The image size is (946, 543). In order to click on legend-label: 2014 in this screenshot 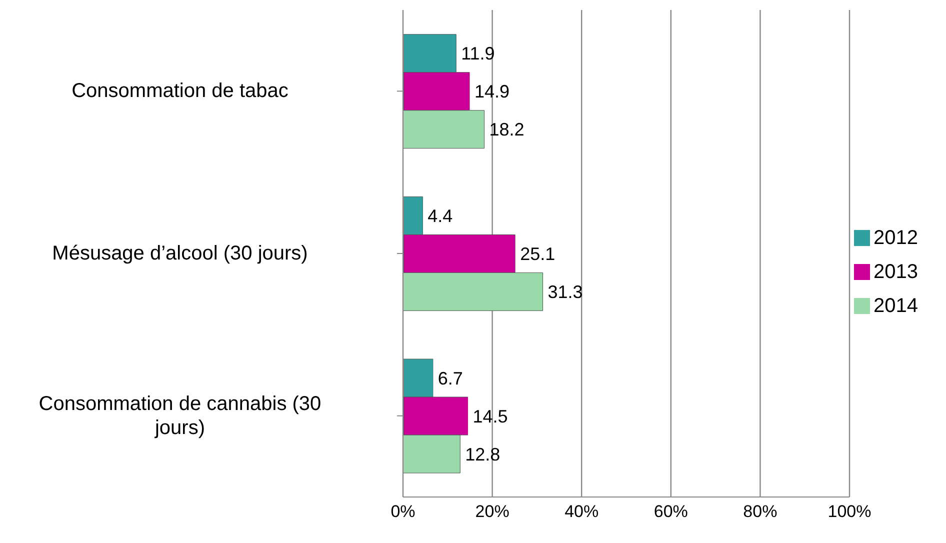, I will do `click(896, 305)`.